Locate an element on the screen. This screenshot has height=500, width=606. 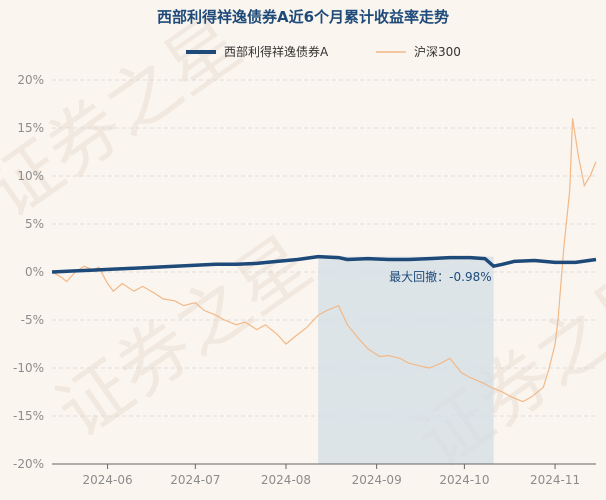
y-tick-label: -5% is located at coordinates (32, 320).